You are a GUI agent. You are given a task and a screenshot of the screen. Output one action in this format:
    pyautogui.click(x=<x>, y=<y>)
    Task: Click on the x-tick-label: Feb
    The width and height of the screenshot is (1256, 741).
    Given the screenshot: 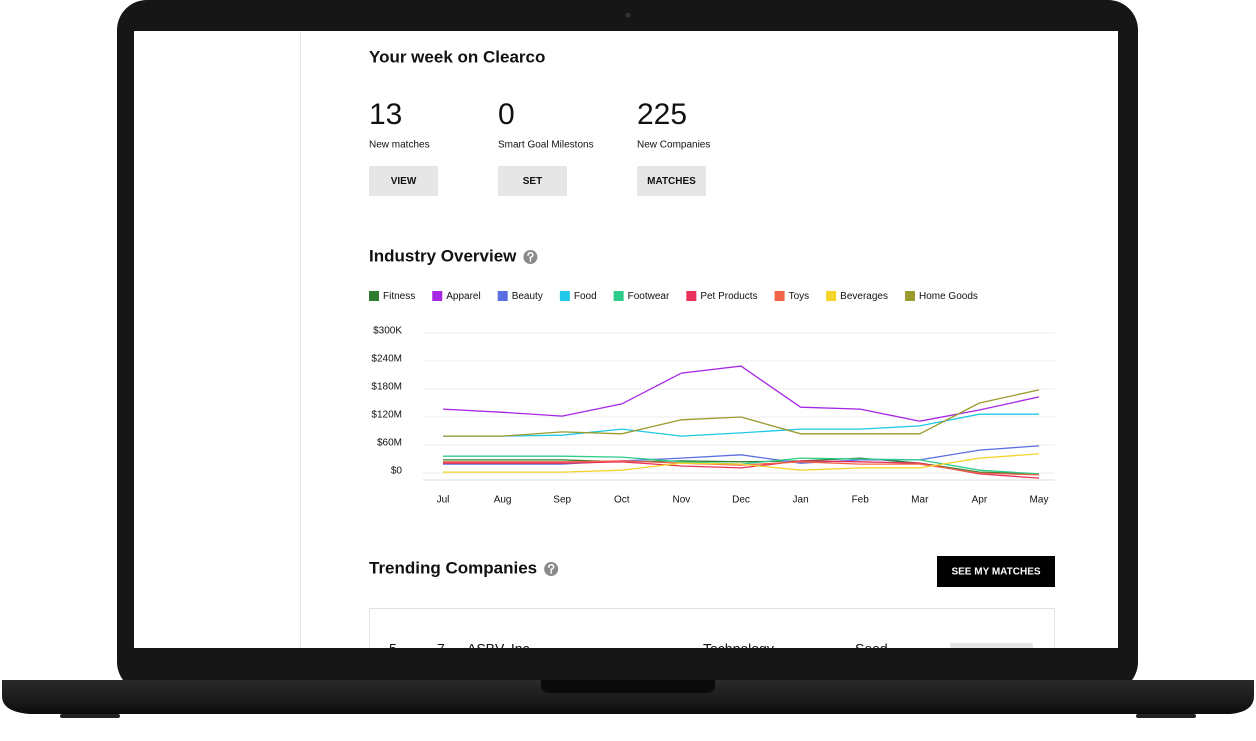 What is the action you would take?
    pyautogui.click(x=861, y=500)
    